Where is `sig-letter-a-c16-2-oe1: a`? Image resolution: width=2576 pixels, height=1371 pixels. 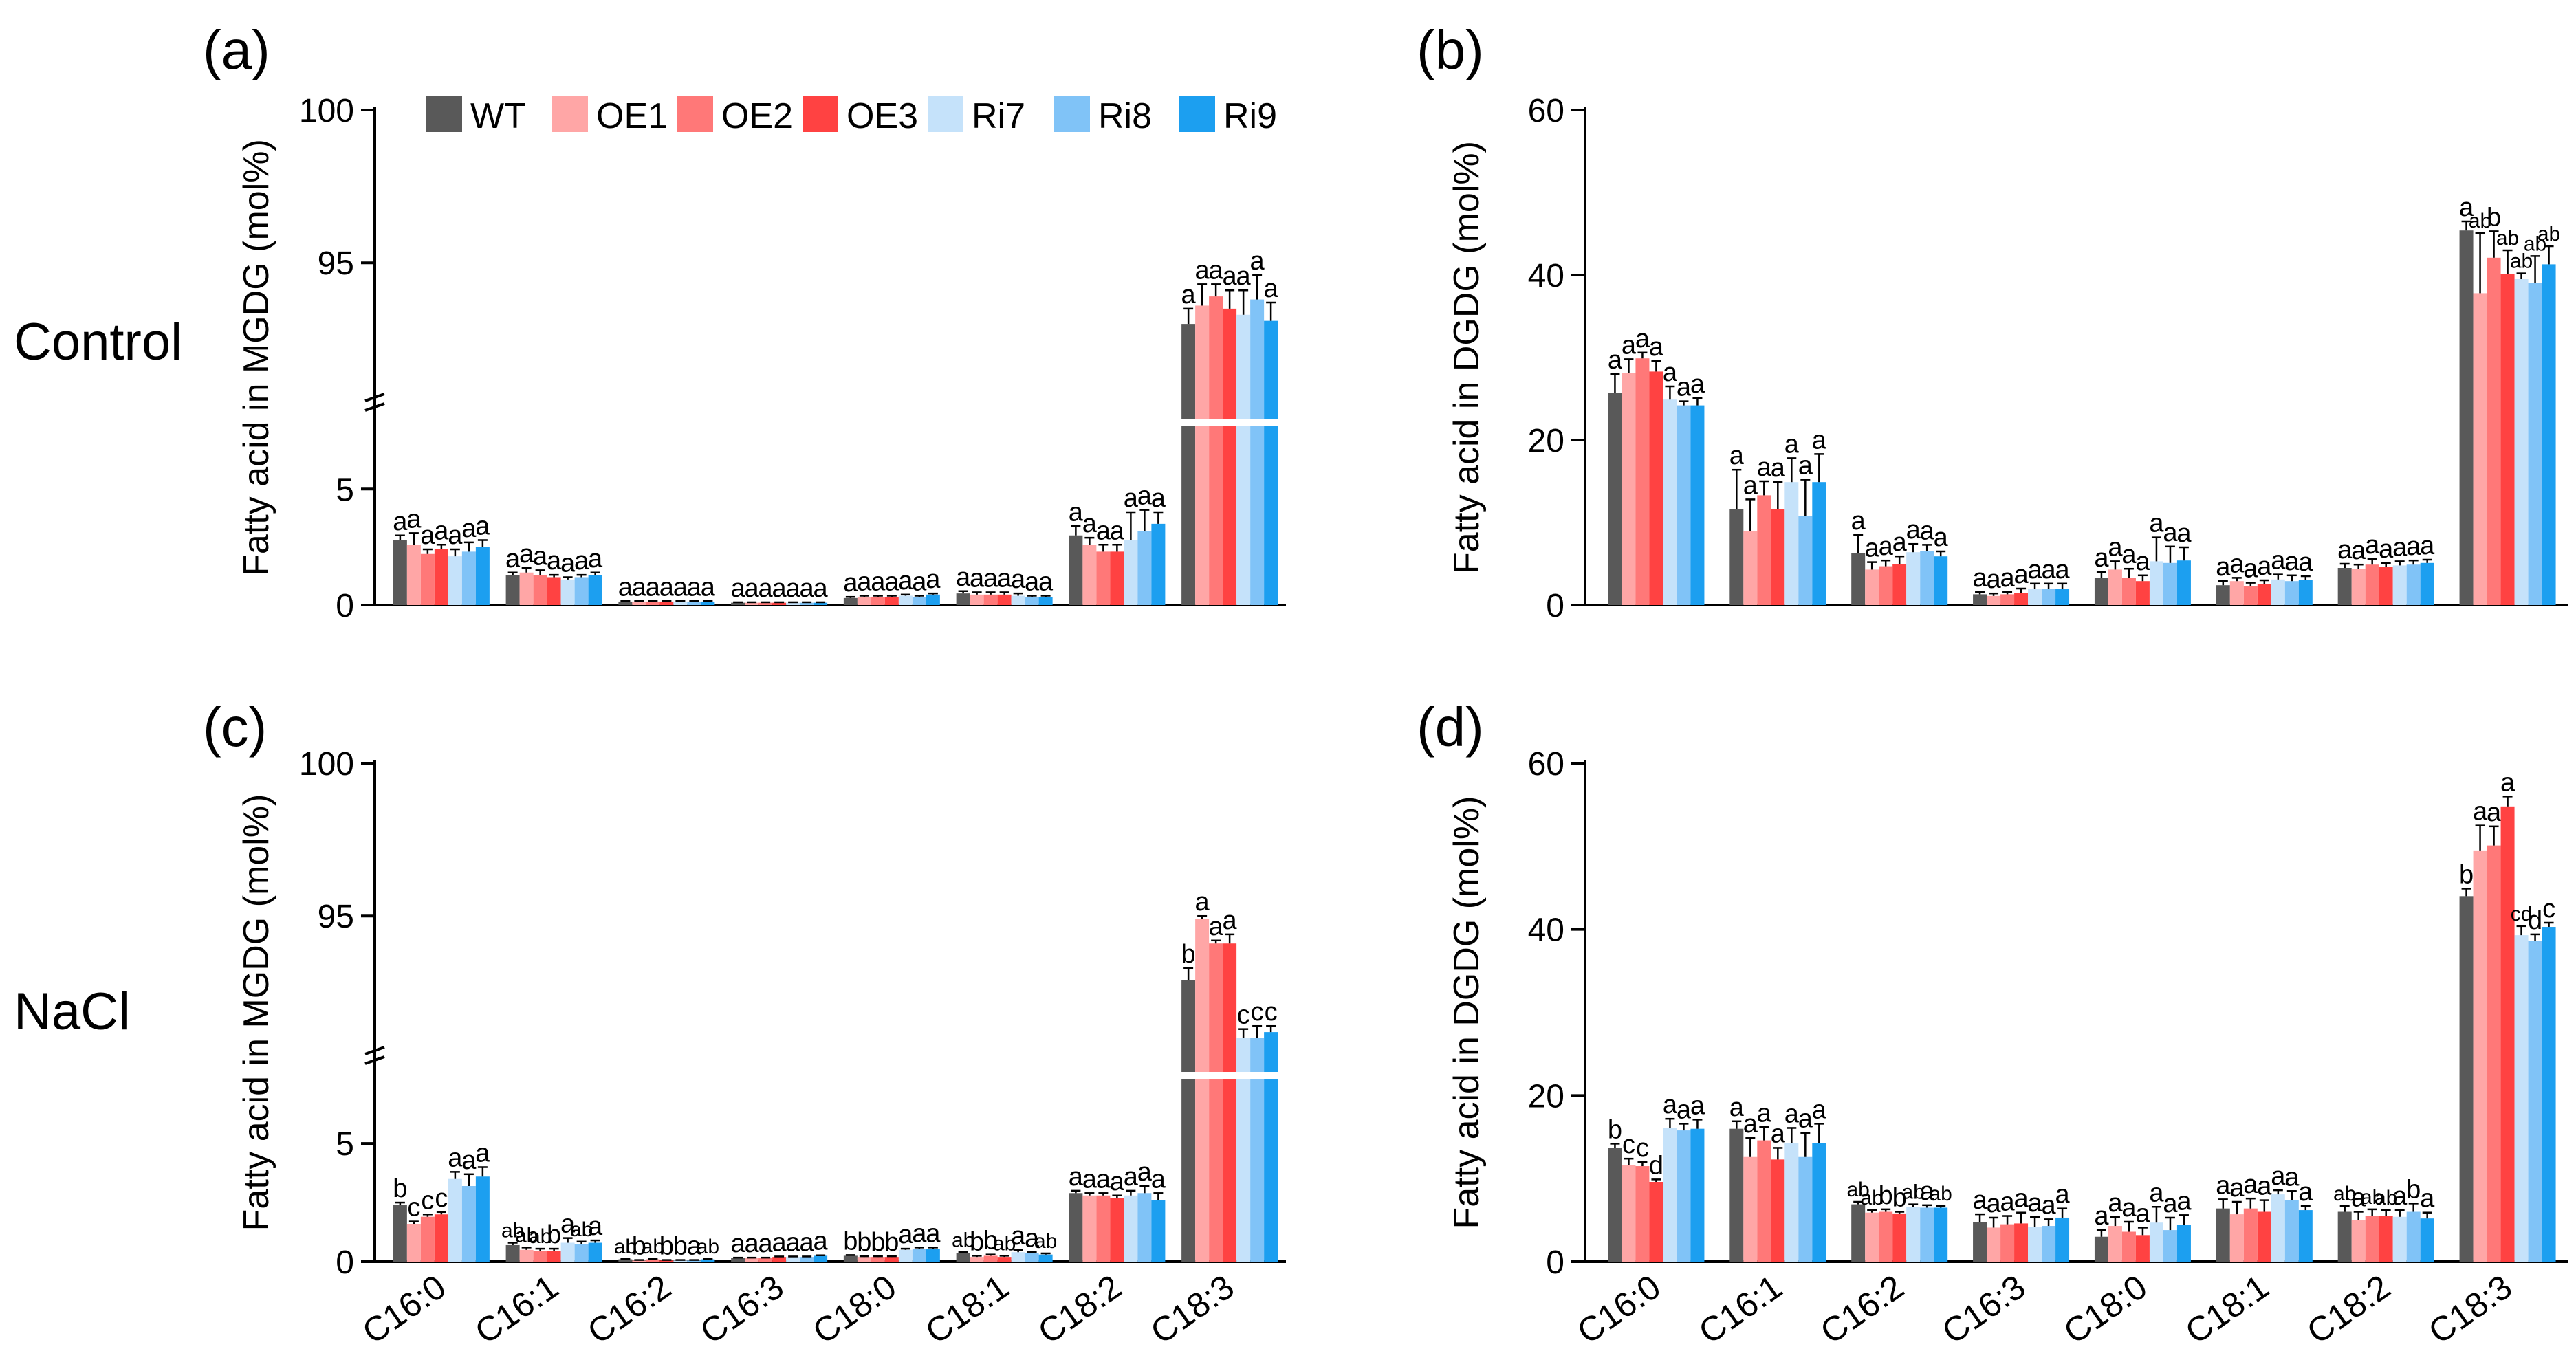 sig-letter-a-c16-2-oe1: a is located at coordinates (639, 587).